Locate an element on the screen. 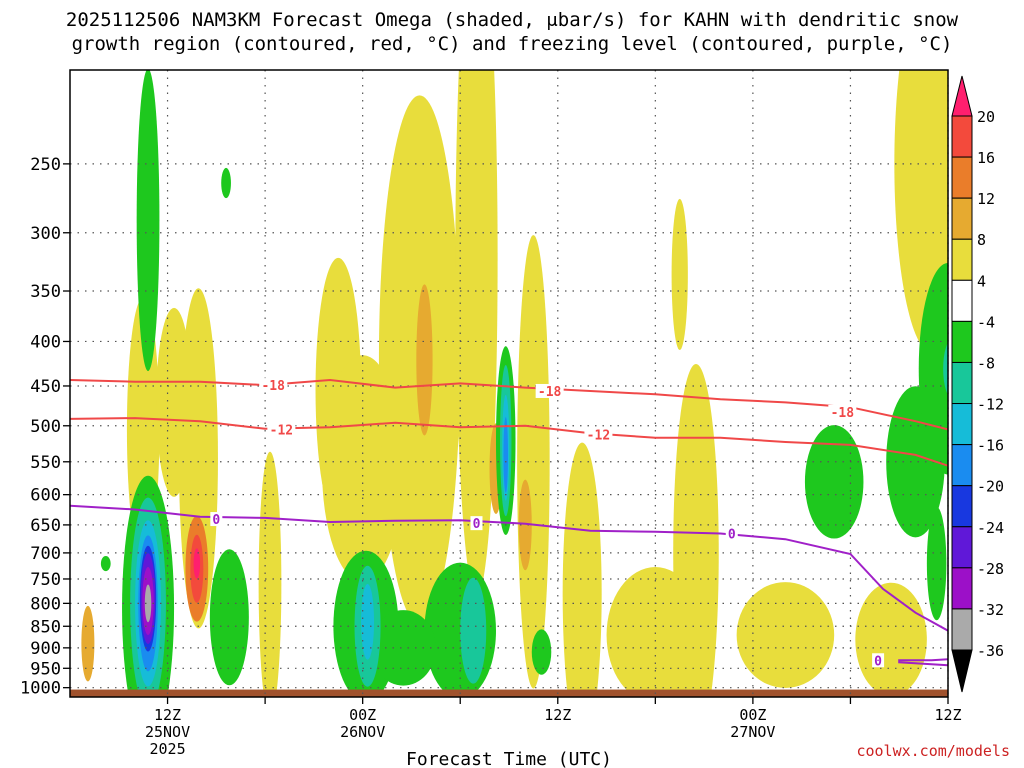 This screenshot has height=768, width=1024. contour-label-6: 0 is located at coordinates (477, 524).